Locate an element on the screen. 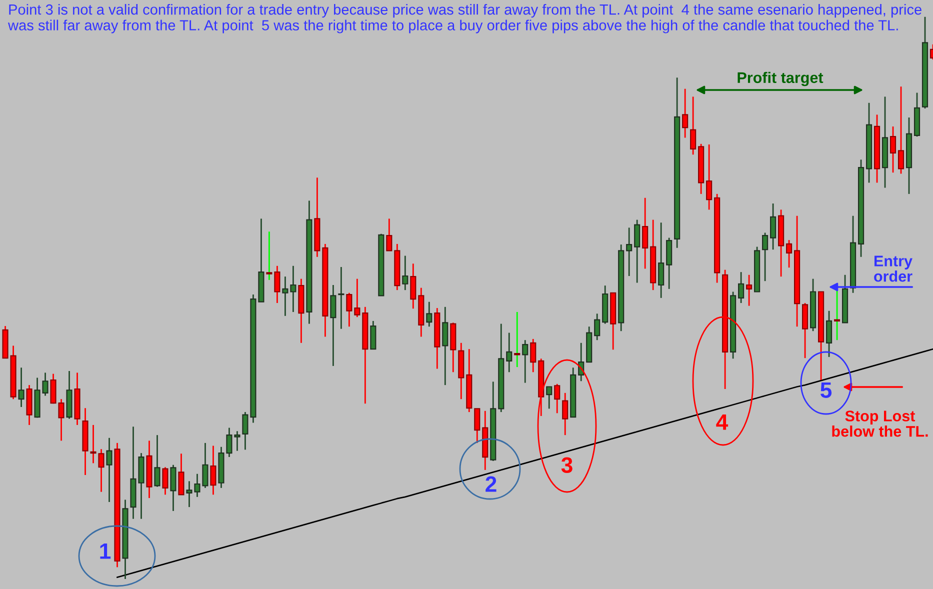 Image resolution: width=933 pixels, height=589 pixels. annotation: 3 is located at coordinates (566, 465).